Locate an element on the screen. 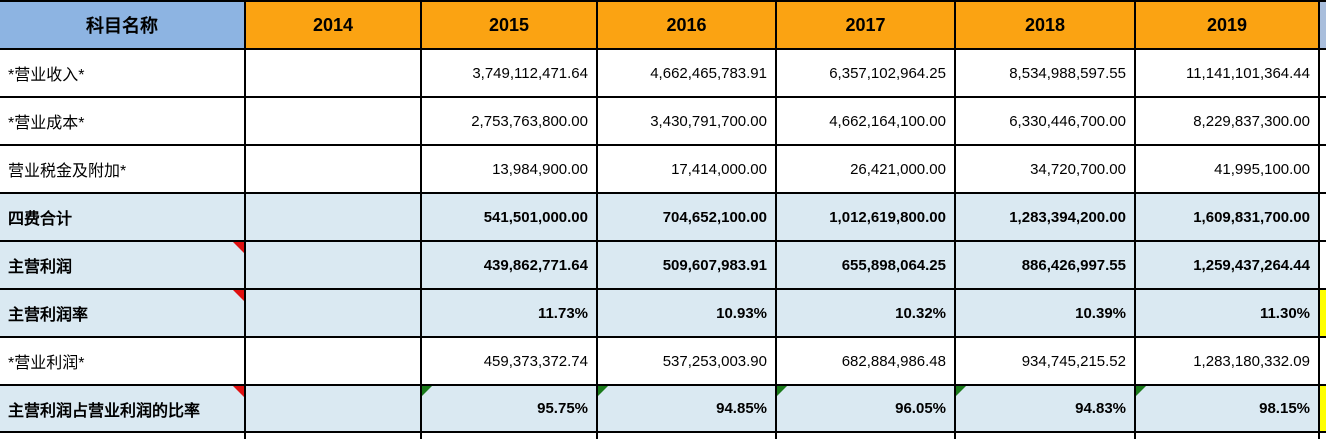 The width and height of the screenshot is (1326, 439). row-label-cell: 营业税金及附加* is located at coordinates (123, 169).